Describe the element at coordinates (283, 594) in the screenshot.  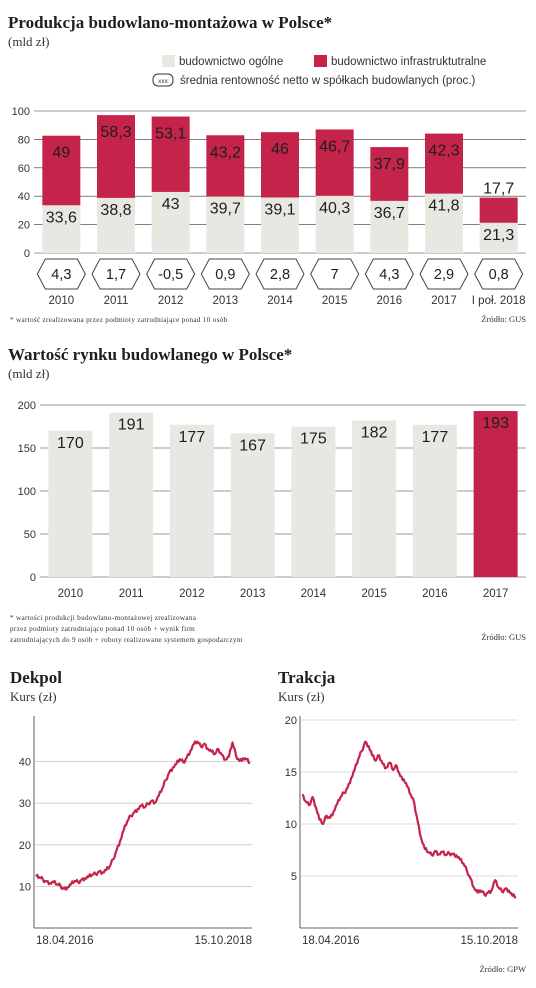
I see `market-categories: 2010 2011 2012 2013 2014 2015 2016 2017` at that location.